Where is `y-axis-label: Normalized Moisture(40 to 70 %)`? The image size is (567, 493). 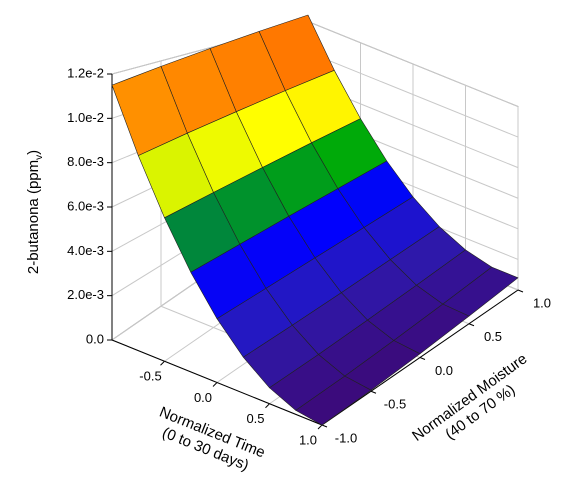 y-axis-label: Normalized Moisture(40 to 70 %) is located at coordinates (475, 404).